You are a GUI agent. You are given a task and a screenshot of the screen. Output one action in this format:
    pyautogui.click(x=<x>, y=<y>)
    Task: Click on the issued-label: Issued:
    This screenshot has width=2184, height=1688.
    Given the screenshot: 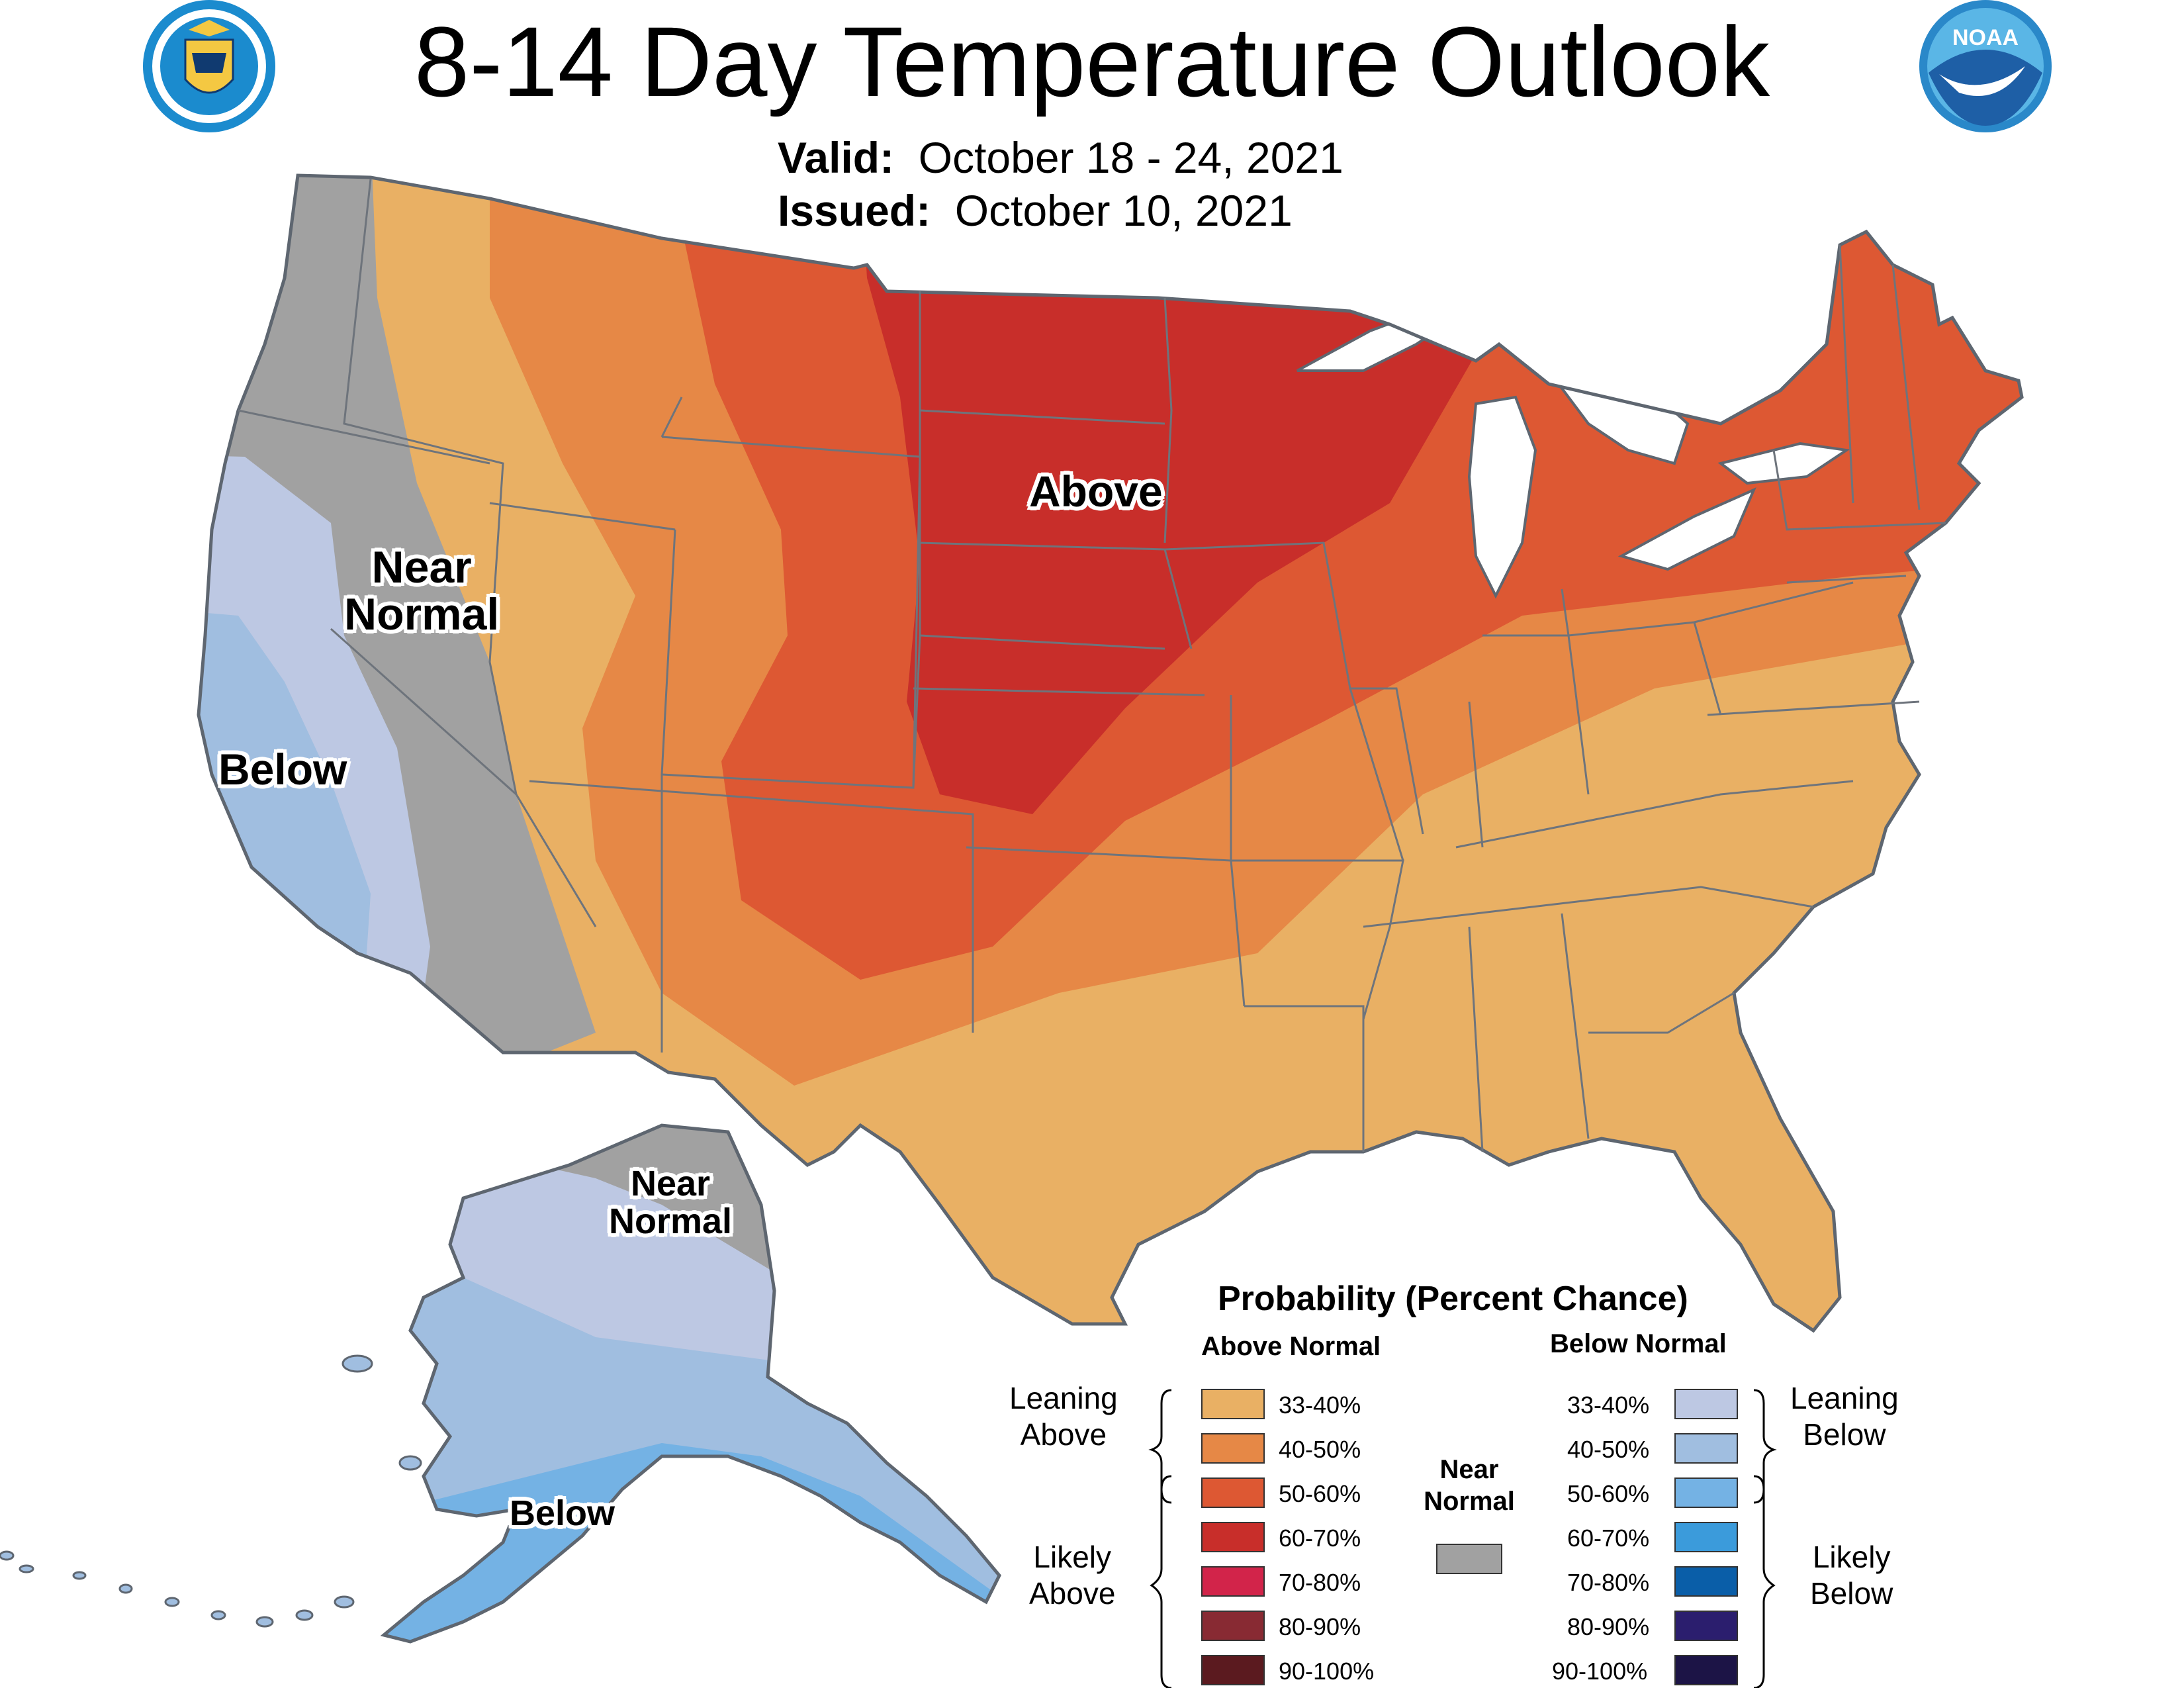 What is the action you would take?
    pyautogui.click(x=855, y=210)
    